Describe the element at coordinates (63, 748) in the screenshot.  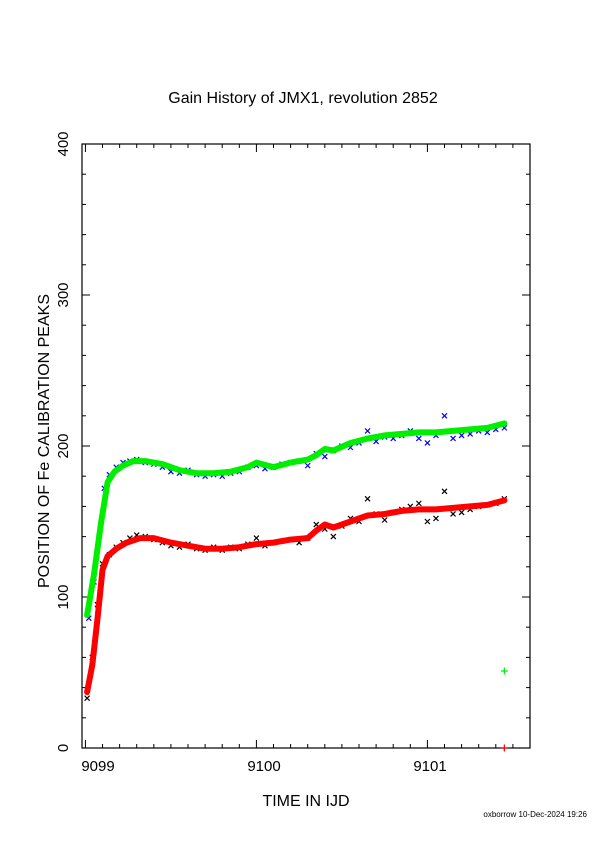
I see `y-tick-label-0: 0` at that location.